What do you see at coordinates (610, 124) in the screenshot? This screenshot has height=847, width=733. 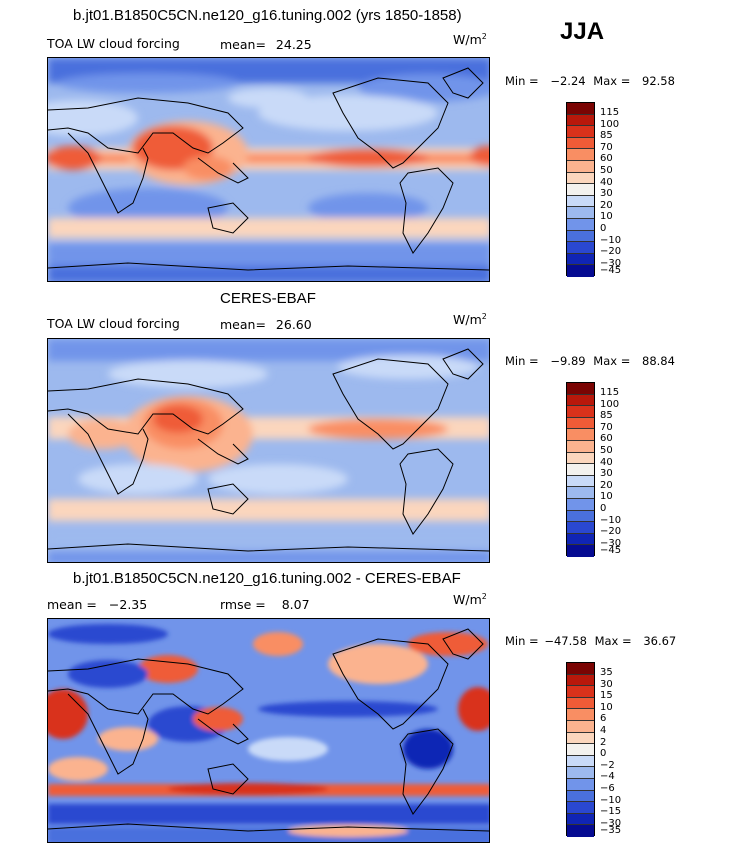 I see `panel1-tick: 100` at bounding box center [610, 124].